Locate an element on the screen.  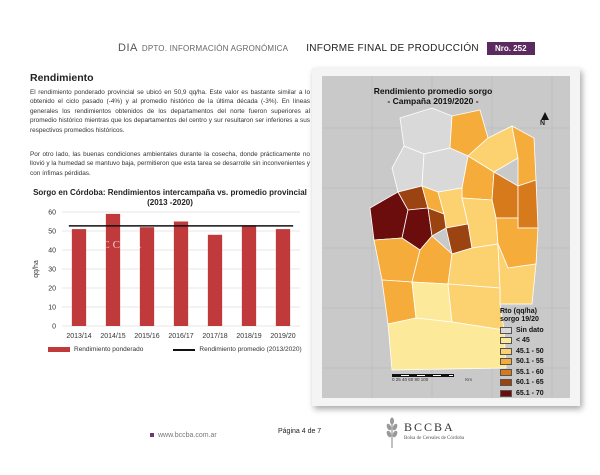
legend-label: 60.1 - 65 is located at coordinates (530, 383).